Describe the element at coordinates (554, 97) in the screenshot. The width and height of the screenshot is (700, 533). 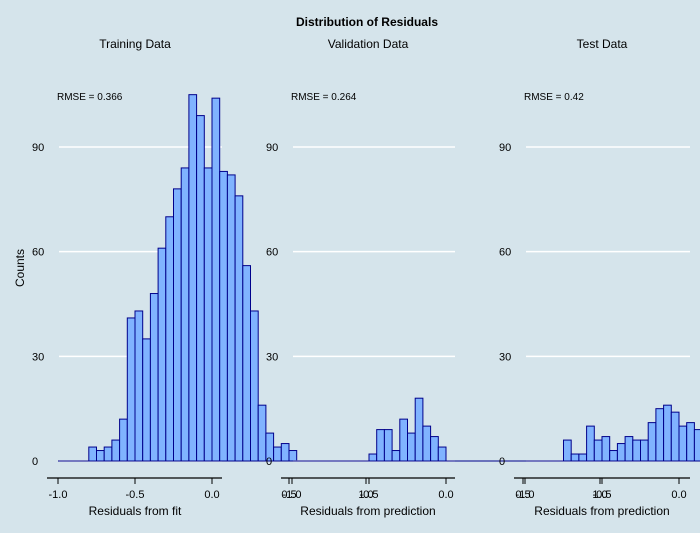
I see `rmse-annotation: RMSE = 0.42` at that location.